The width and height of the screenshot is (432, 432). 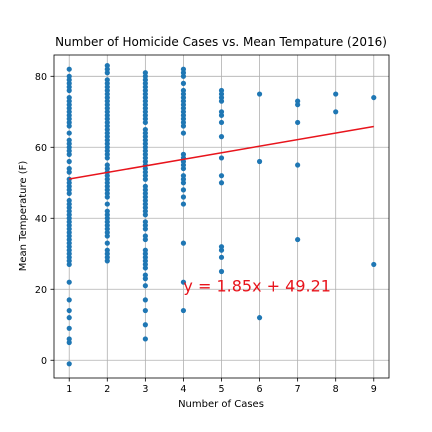 I want to click on x-tick-label: 6, so click(x=260, y=389).